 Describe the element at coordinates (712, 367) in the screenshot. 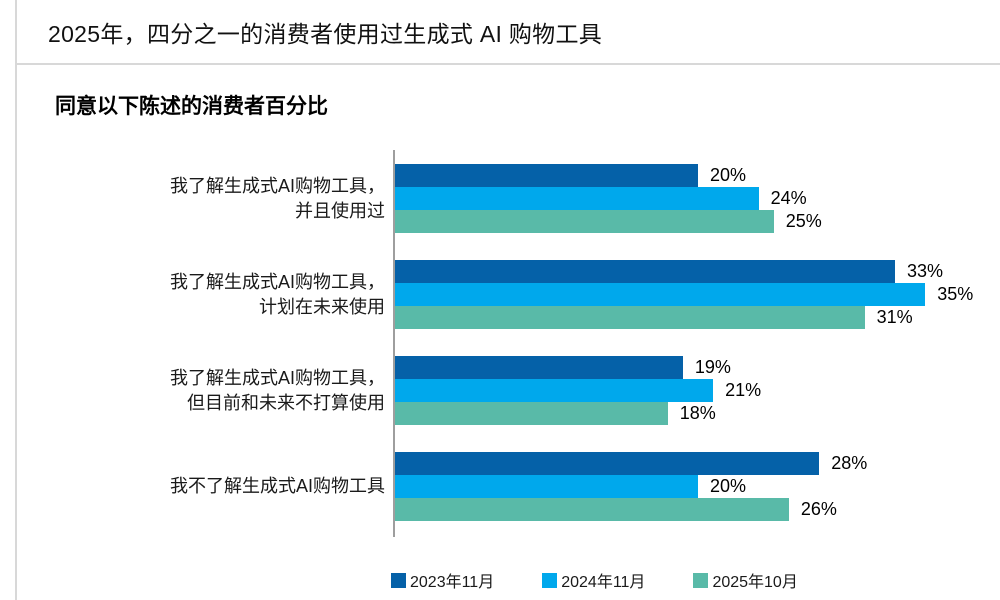

I see `bar-value-label: 19%` at that location.